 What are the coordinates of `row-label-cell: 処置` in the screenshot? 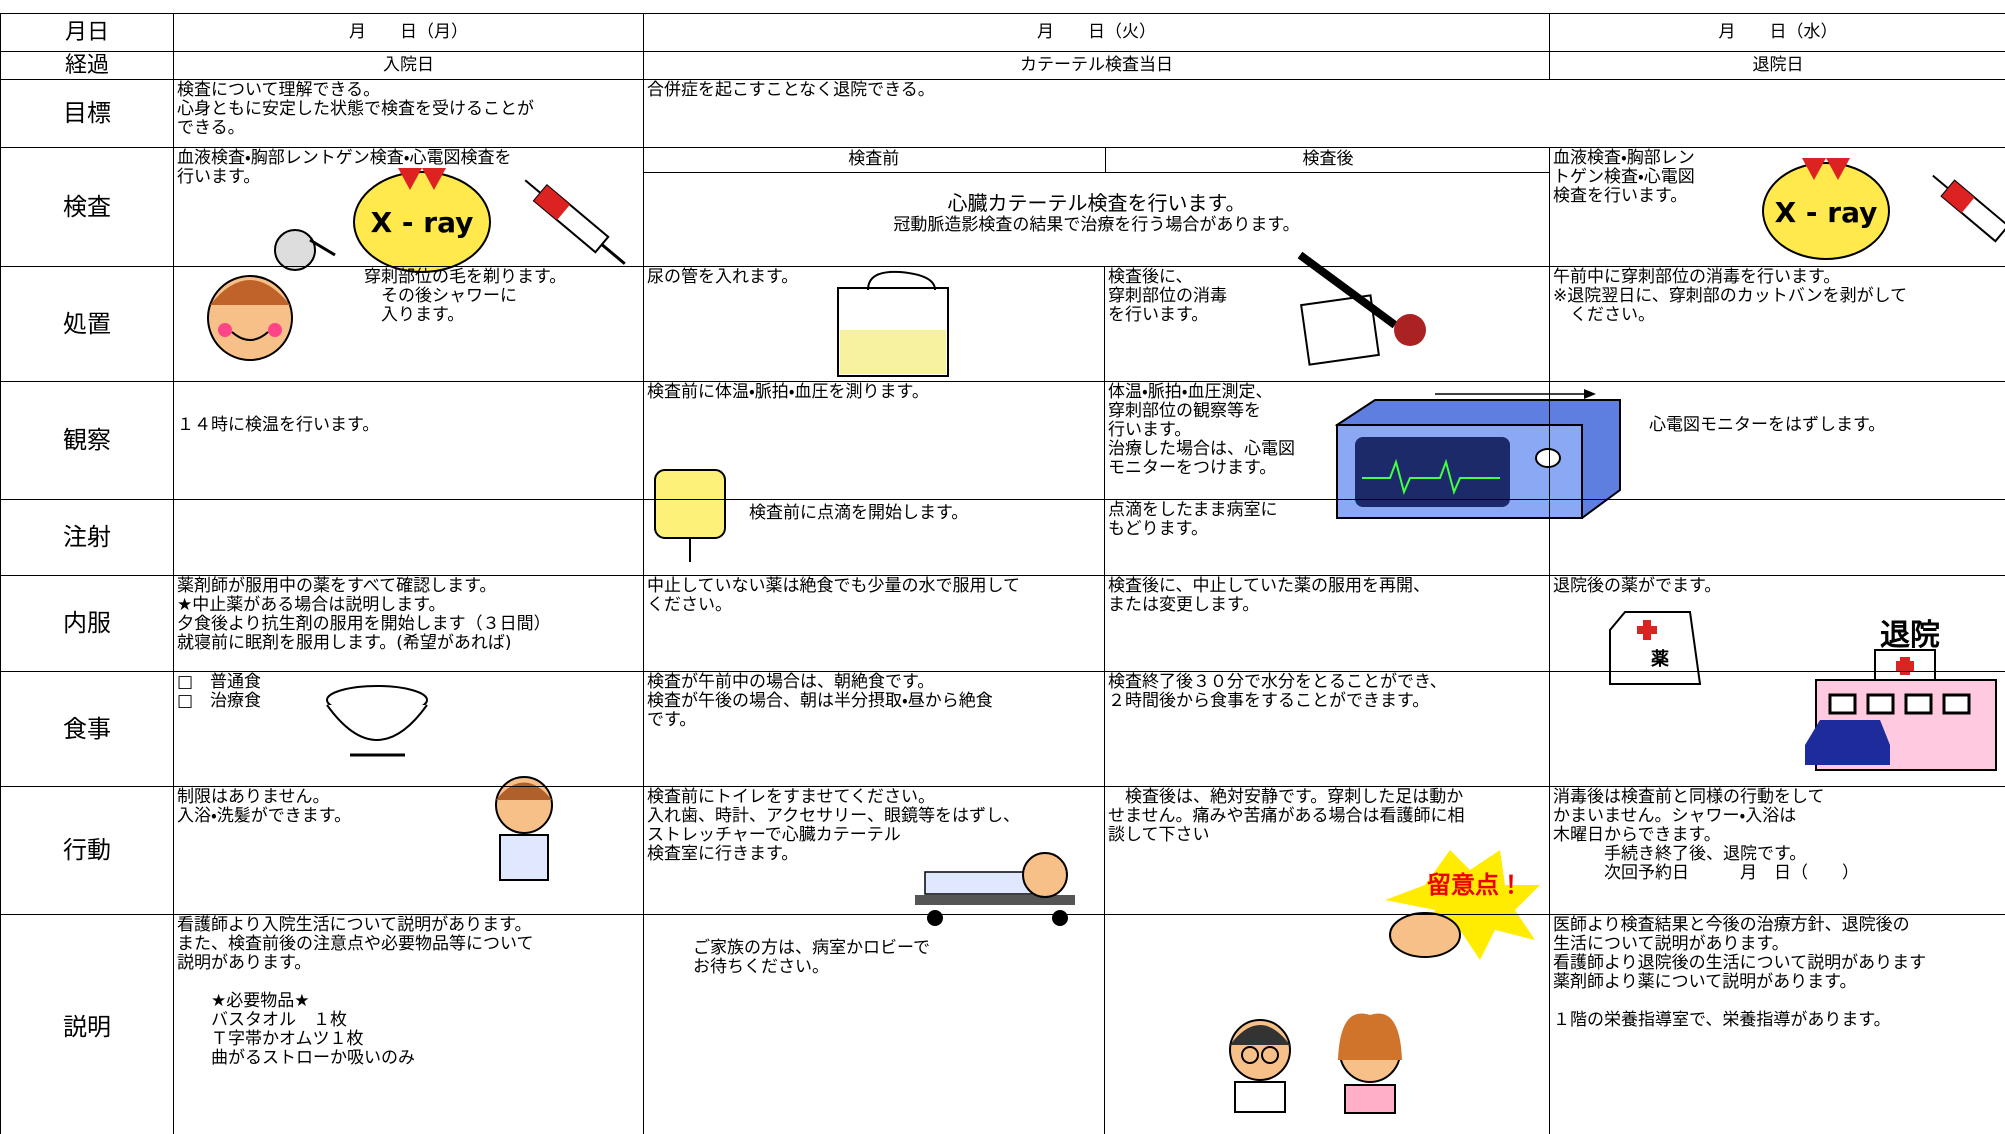 It's located at (86, 323).